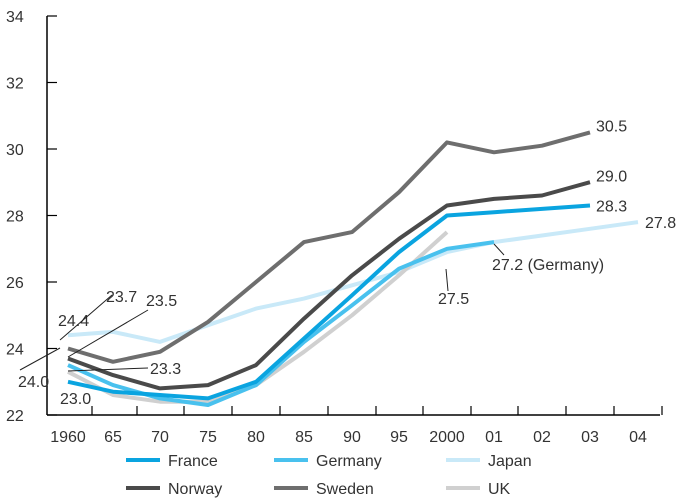 This screenshot has width=682, height=498. I want to click on data-label-germany: 27.2 (Germany), so click(548, 265).